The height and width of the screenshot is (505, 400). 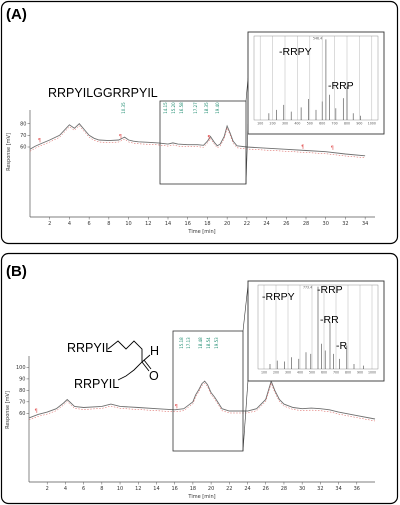 What do you see at coordinates (125, 358) in the screenshot?
I see `structure-chain-bond` at bounding box center [125, 358].